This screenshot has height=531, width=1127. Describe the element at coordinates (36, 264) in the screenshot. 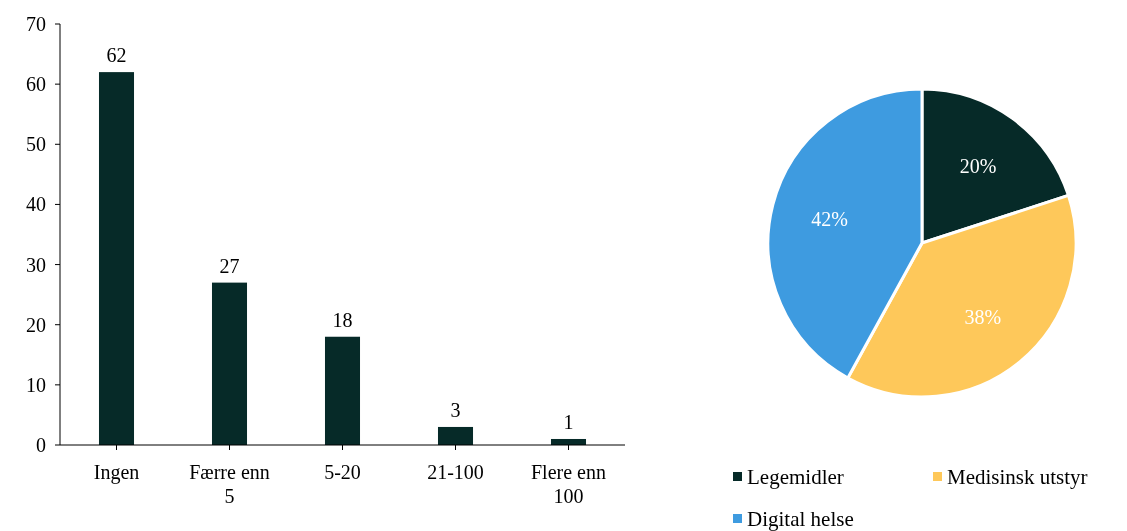

I see `y-tick-label: 30` at that location.